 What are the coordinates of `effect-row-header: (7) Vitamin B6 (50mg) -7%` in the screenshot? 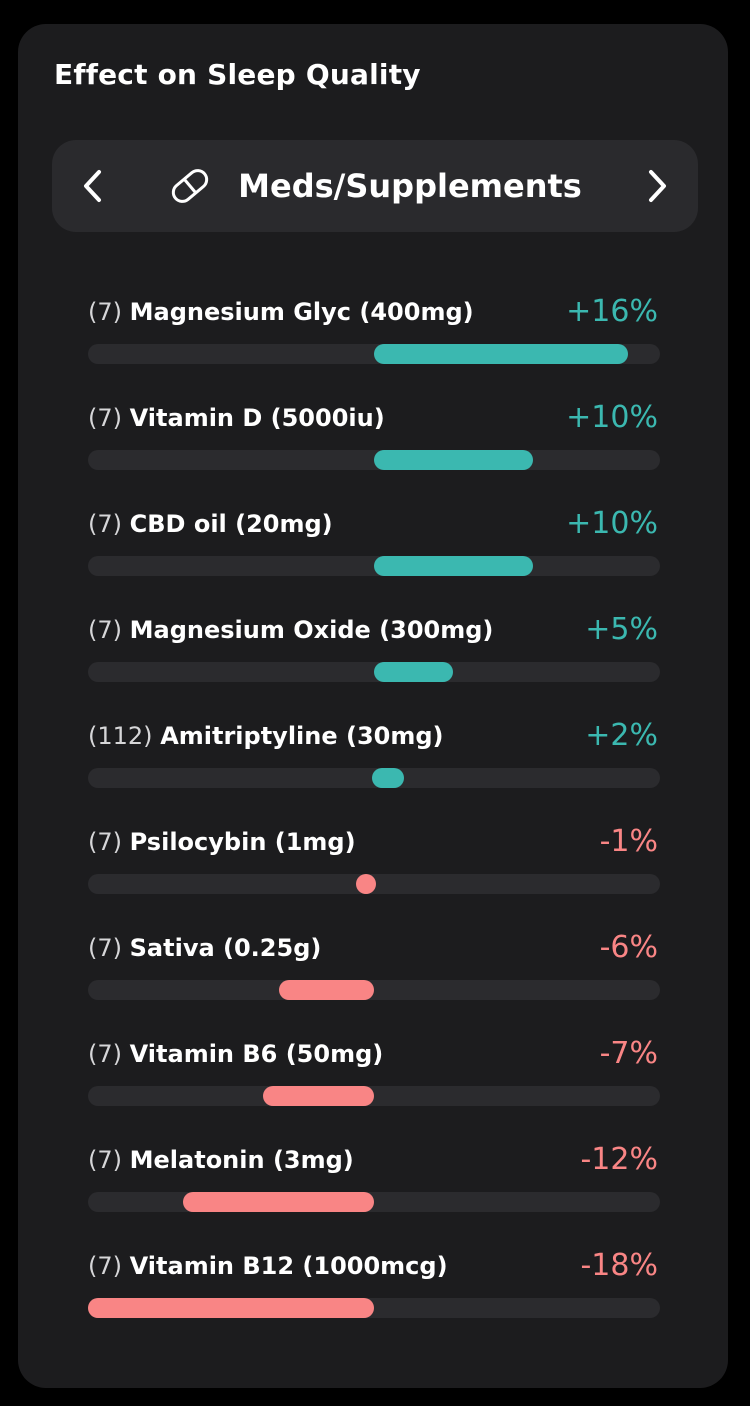 It's located at (374, 1056).